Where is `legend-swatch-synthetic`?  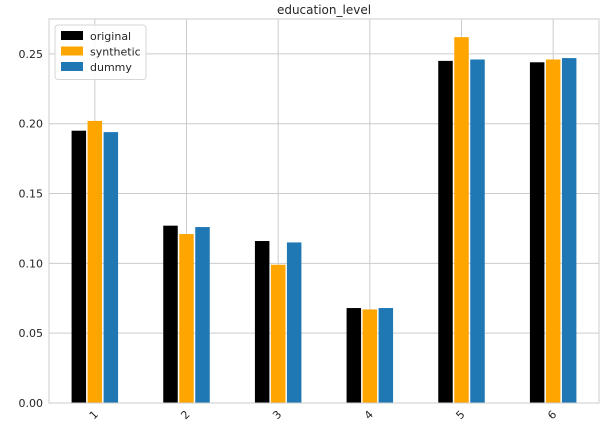
legend-swatch-synthetic is located at coordinates (72, 51).